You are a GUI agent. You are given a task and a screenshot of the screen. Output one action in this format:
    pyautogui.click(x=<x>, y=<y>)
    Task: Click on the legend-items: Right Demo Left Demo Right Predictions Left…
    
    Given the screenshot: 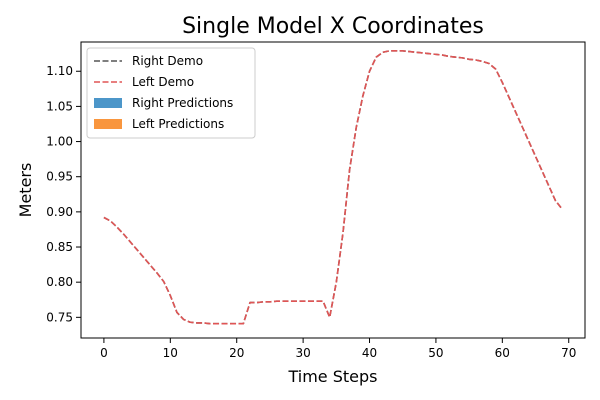 What is the action you would take?
    pyautogui.click(x=163, y=92)
    